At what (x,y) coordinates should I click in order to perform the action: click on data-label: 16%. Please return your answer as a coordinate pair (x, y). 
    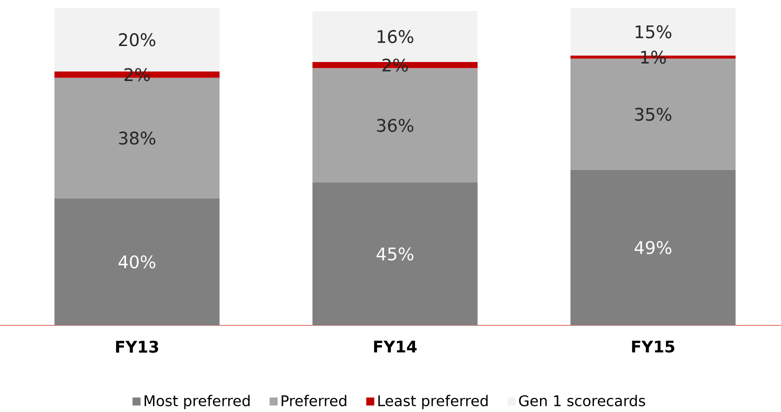
    Looking at the image, I should click on (396, 37).